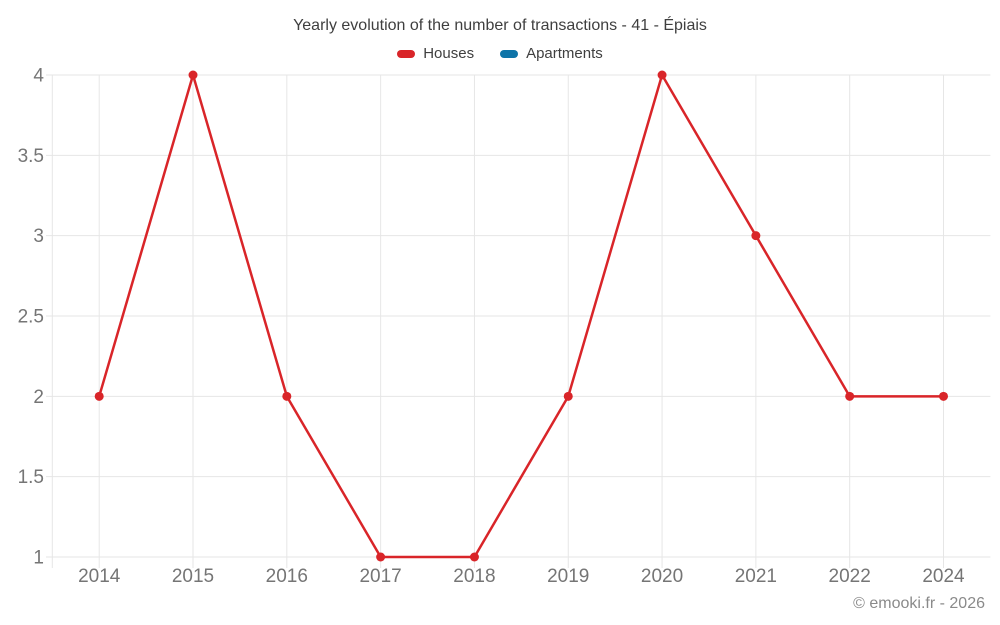  What do you see at coordinates (474, 576) in the screenshot?
I see `x-axis-tick-label: 2018` at bounding box center [474, 576].